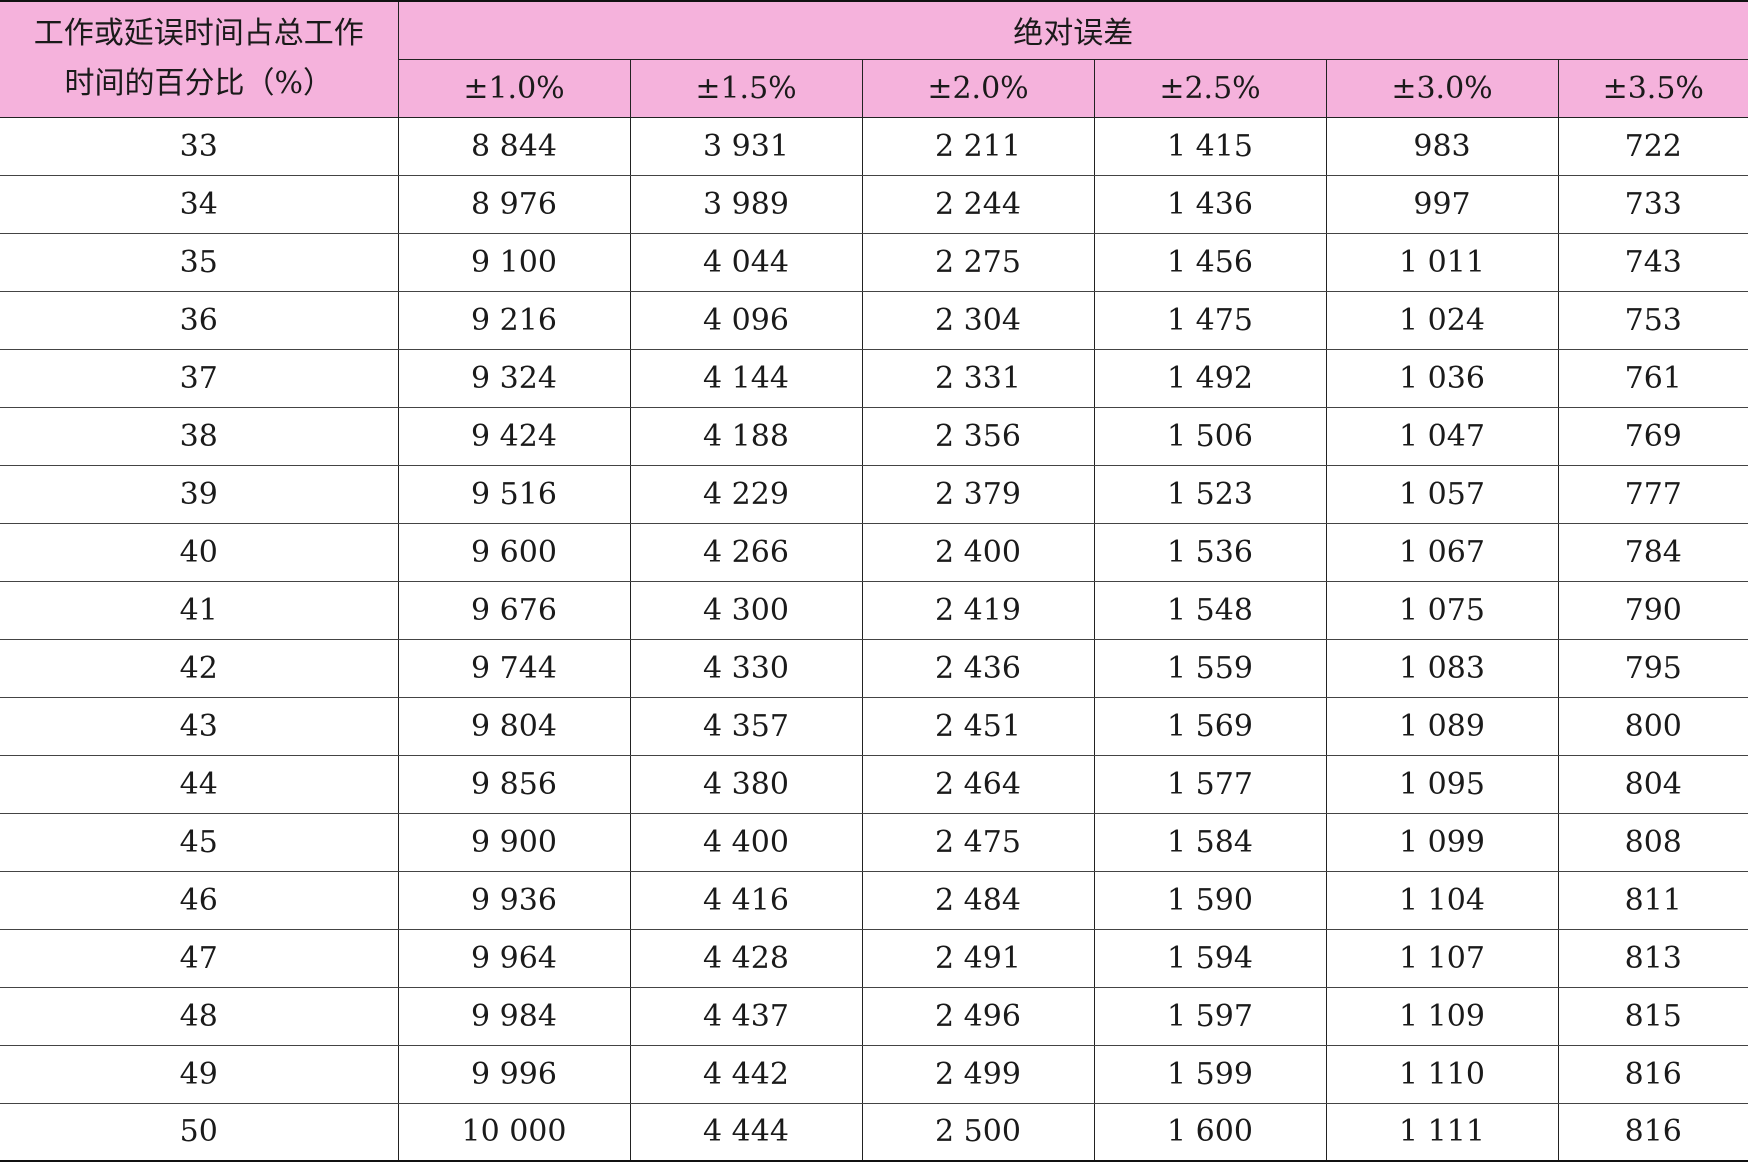  Describe the element at coordinates (746, 1074) in the screenshot. I see `error-1-5-cell: 4 442` at that location.